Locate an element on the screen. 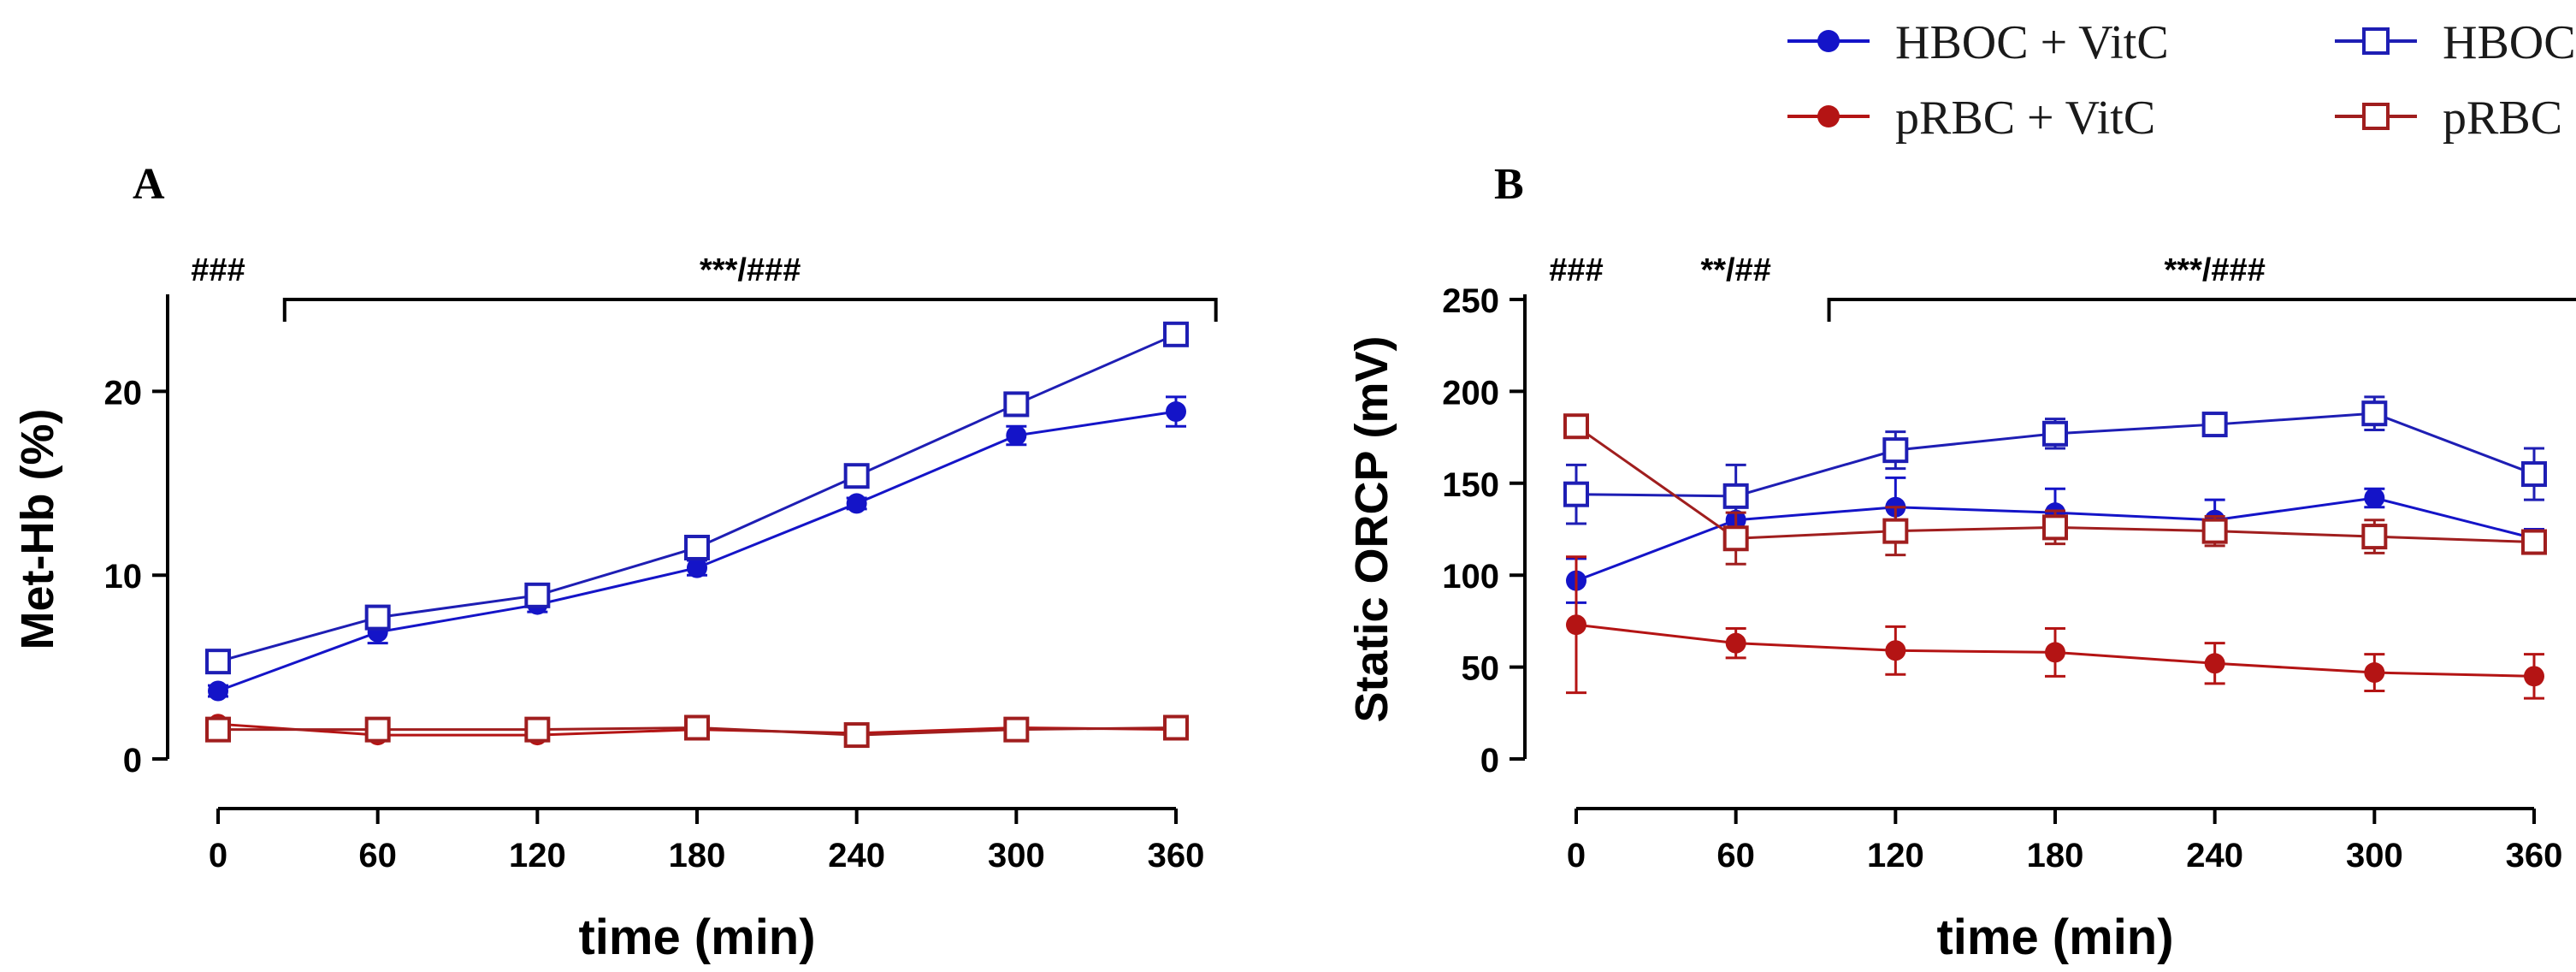  y-axis-label: Static ORCP (mV) is located at coordinates (1371, 528).